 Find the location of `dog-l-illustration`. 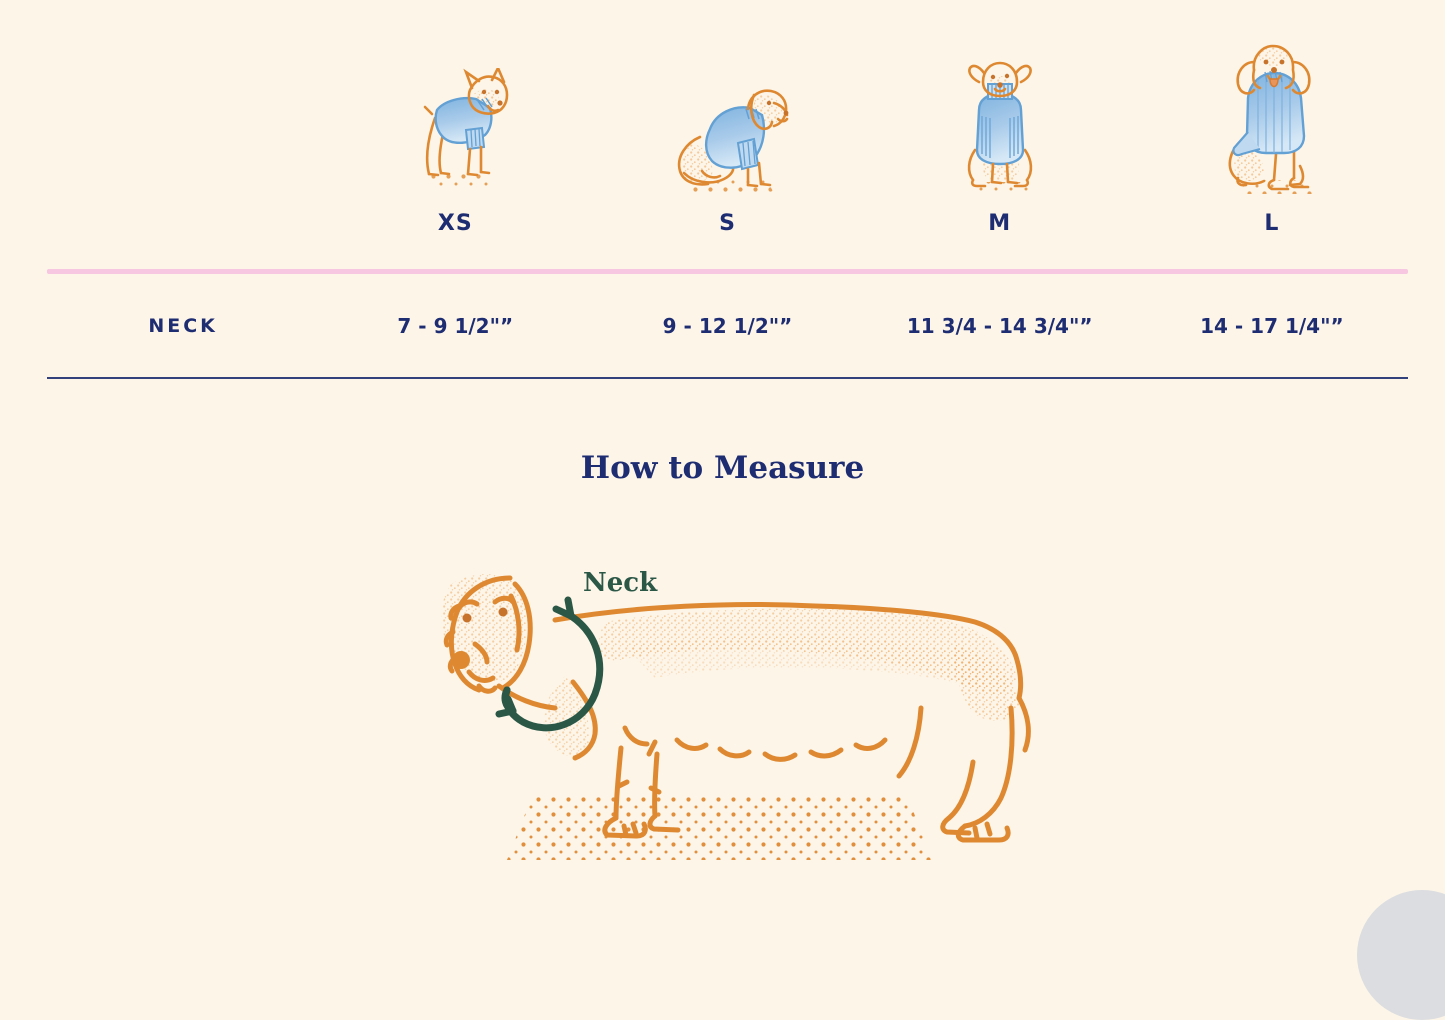

dog-l-illustration is located at coordinates (1271, 119).